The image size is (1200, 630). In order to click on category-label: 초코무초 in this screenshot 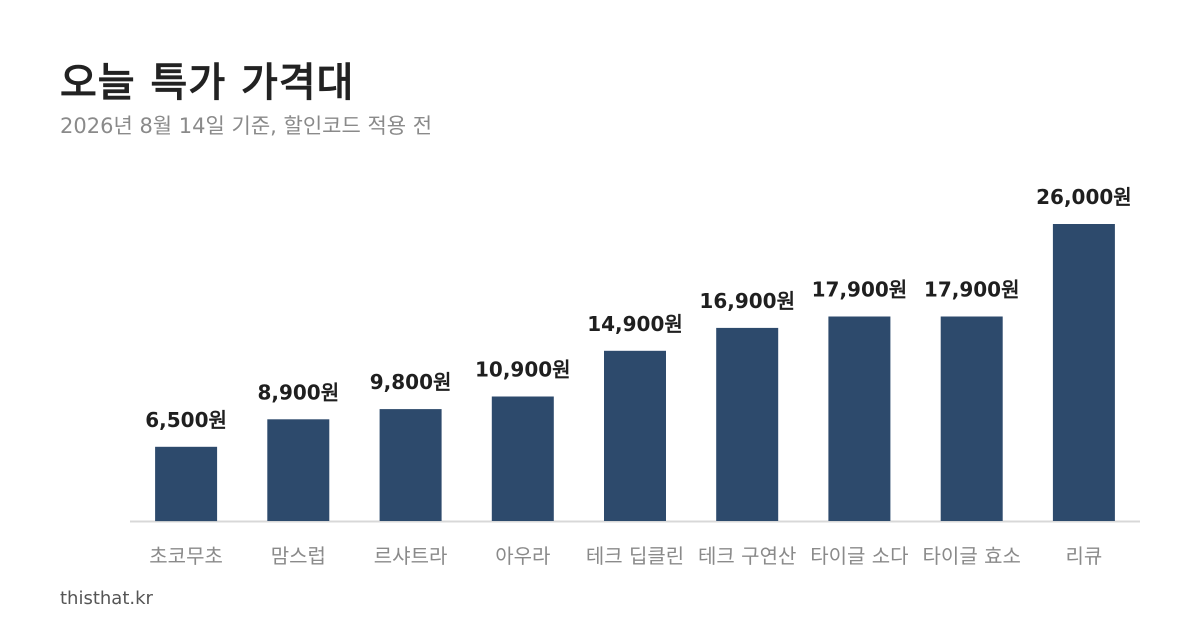, I will do `click(186, 556)`.